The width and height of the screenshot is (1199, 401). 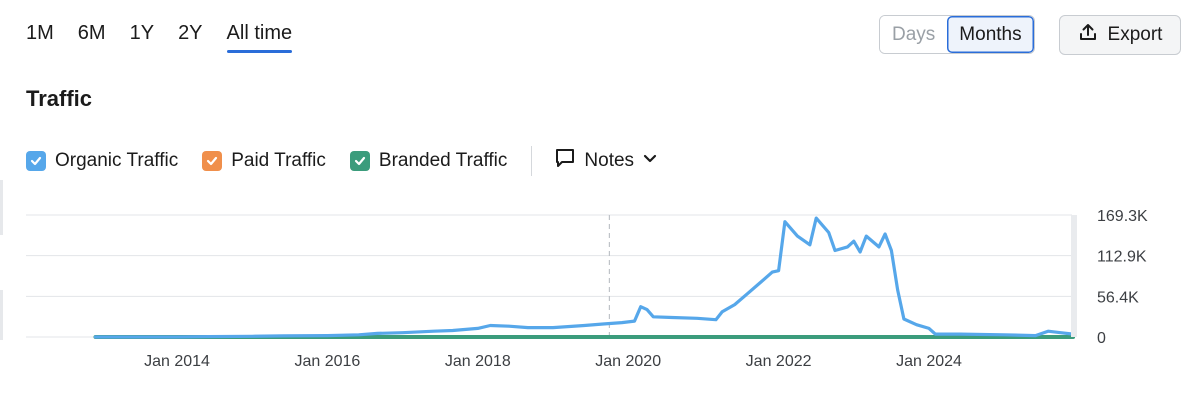 I want to click on legend-divider, so click(x=532, y=161).